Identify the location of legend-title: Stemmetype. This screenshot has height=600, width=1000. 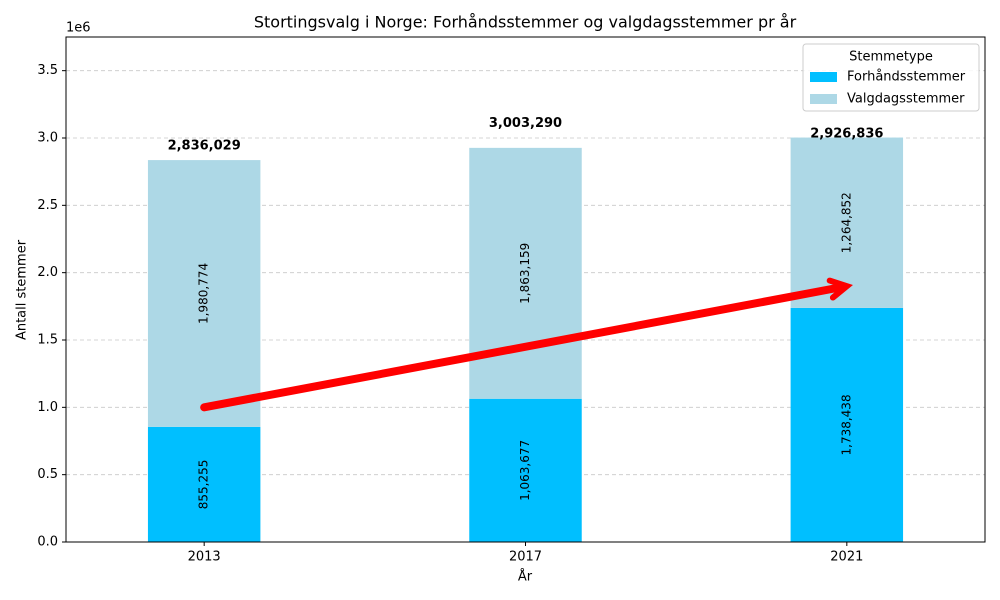
(891, 57).